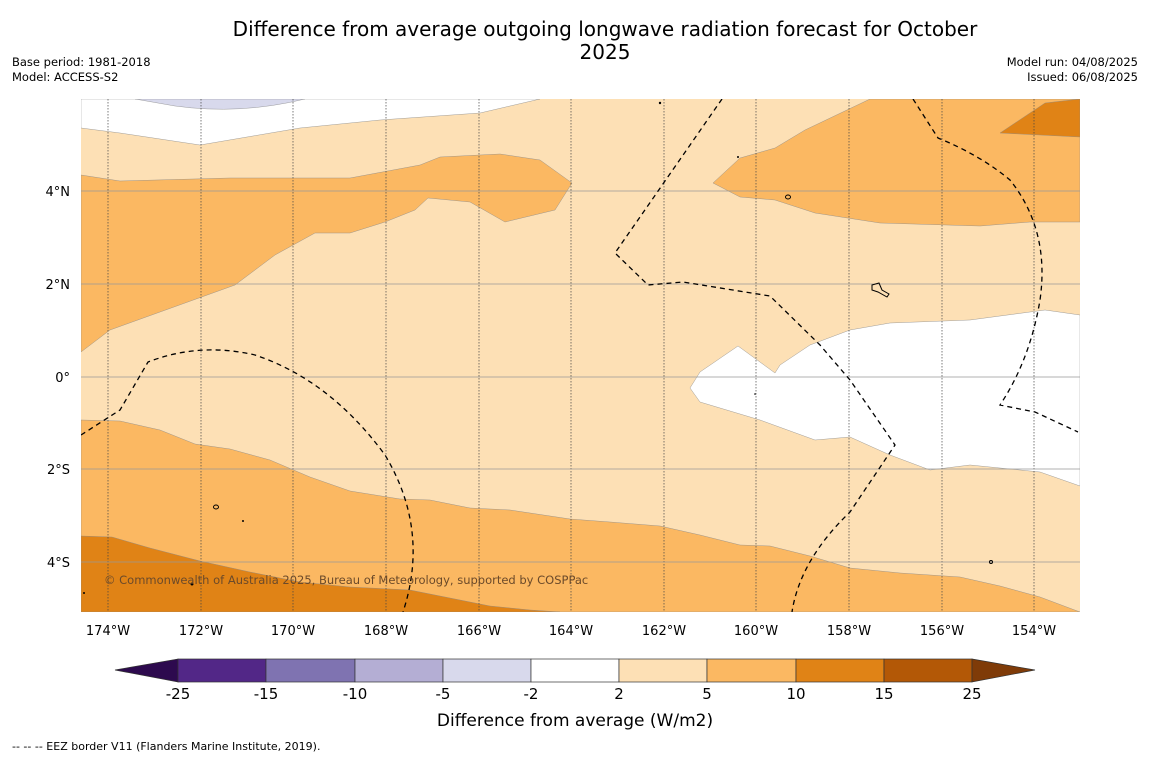  I want to click on anomaly-10-15-south, so click(321, 573).